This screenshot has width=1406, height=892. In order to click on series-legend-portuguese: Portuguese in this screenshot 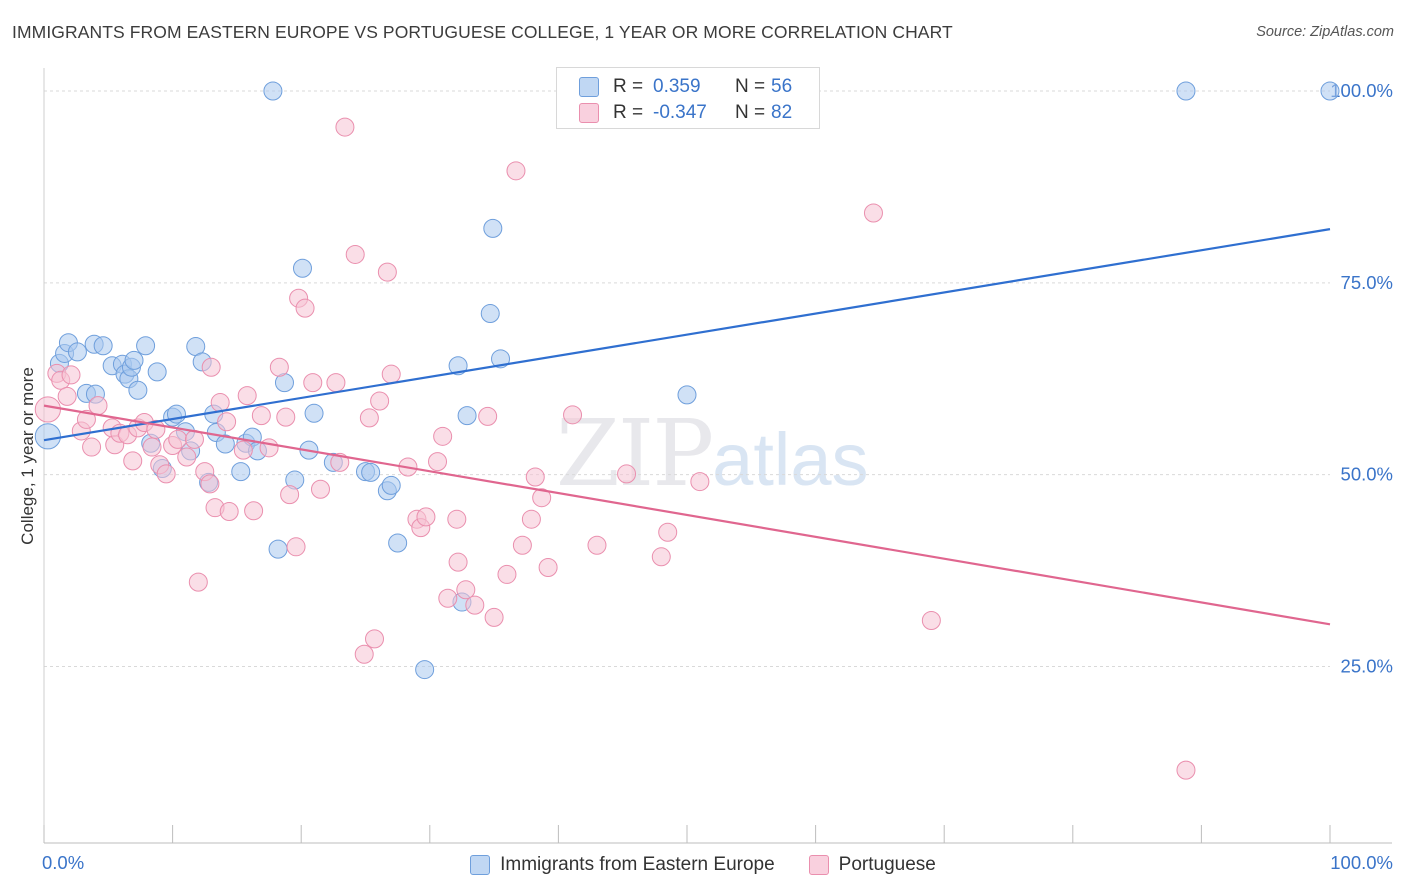, I will do `click(872, 865)`.